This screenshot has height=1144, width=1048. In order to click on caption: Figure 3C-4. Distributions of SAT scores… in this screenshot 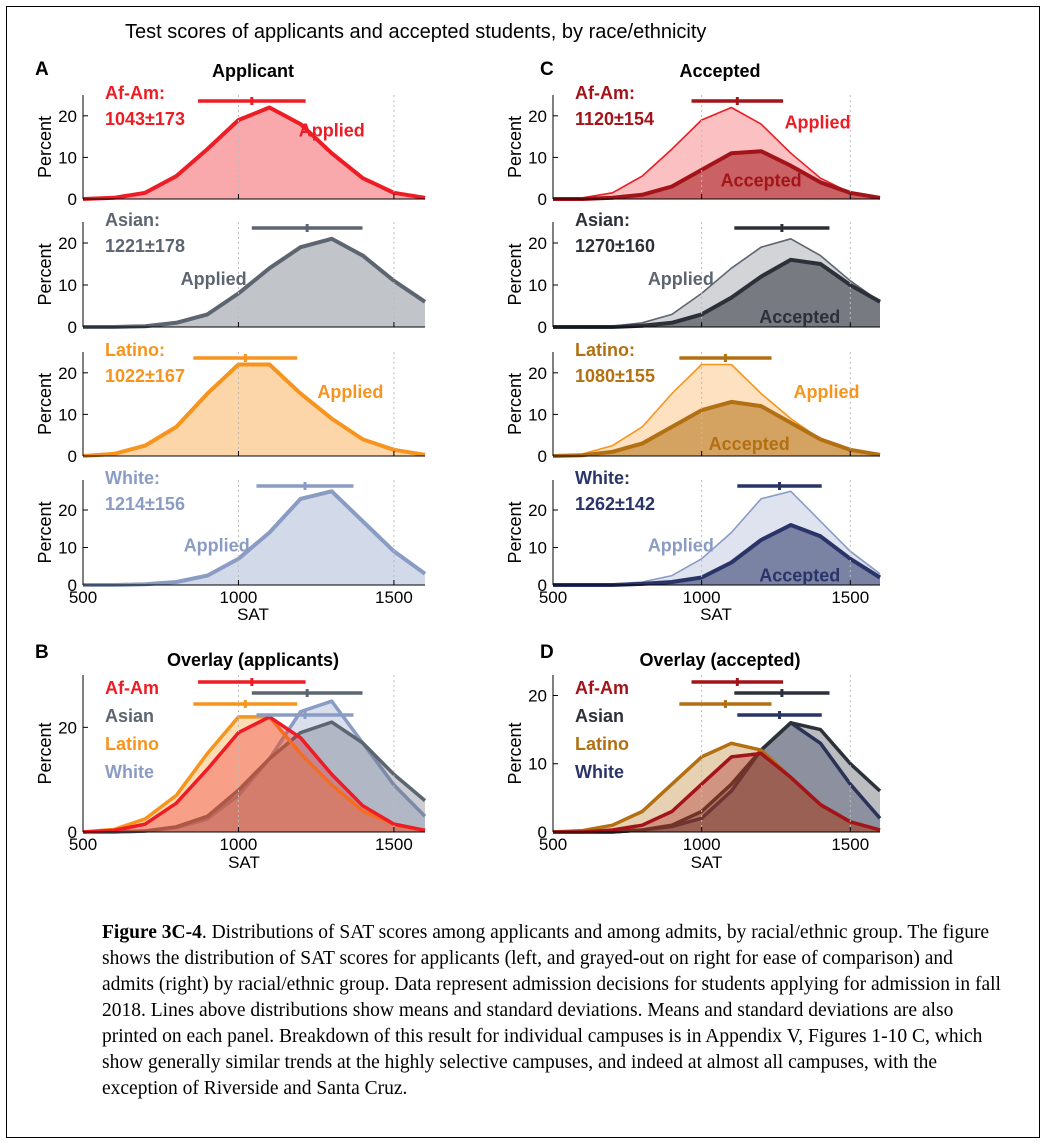, I will do `click(552, 1011)`.